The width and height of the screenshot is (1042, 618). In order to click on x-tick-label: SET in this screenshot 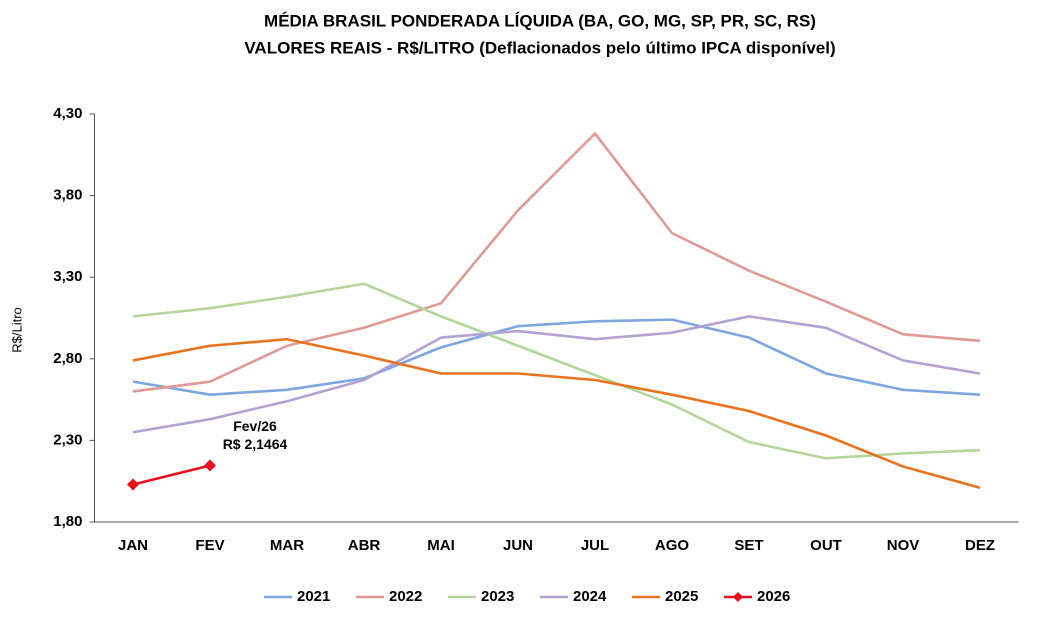, I will do `click(748, 545)`.